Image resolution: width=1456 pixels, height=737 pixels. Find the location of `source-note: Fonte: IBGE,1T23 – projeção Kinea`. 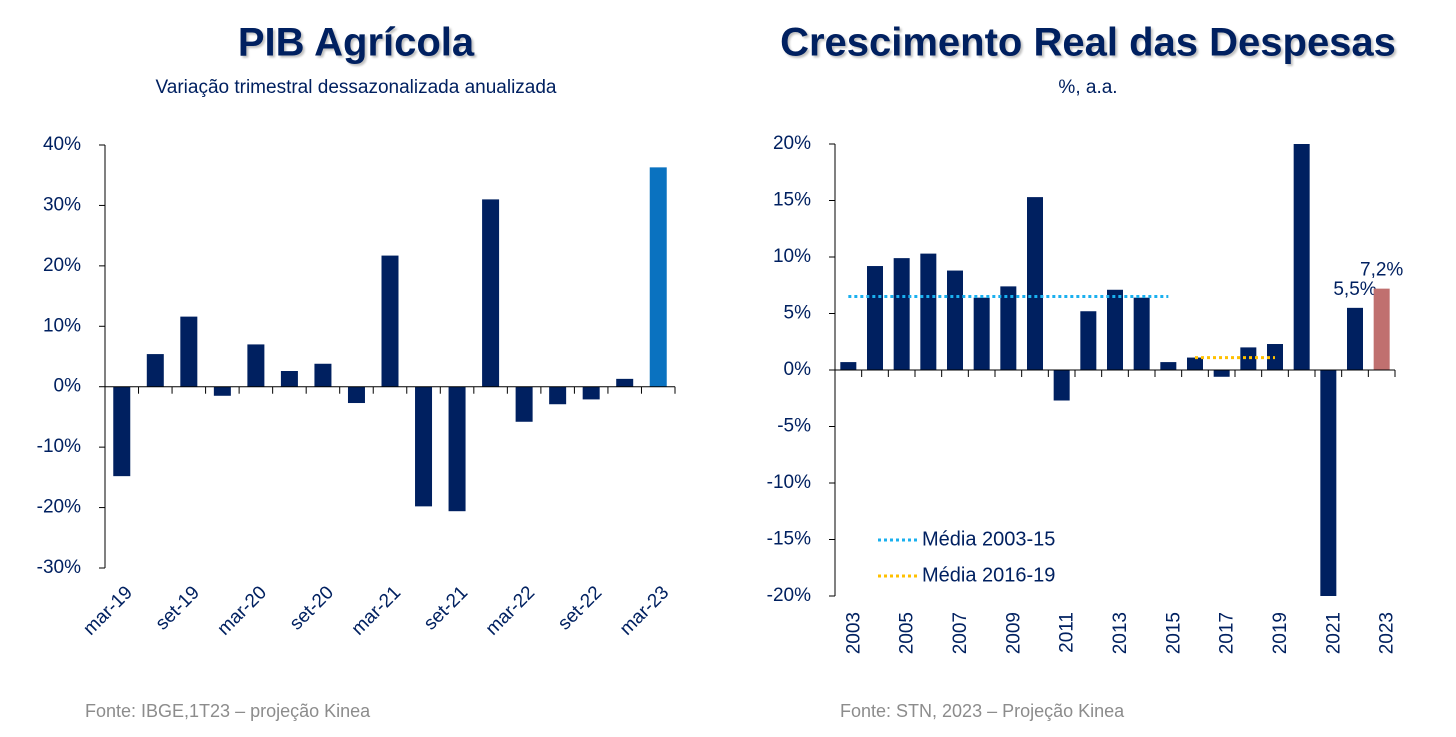

source-note: Fonte: IBGE,1T23 – projeção Kinea is located at coordinates (228, 711).